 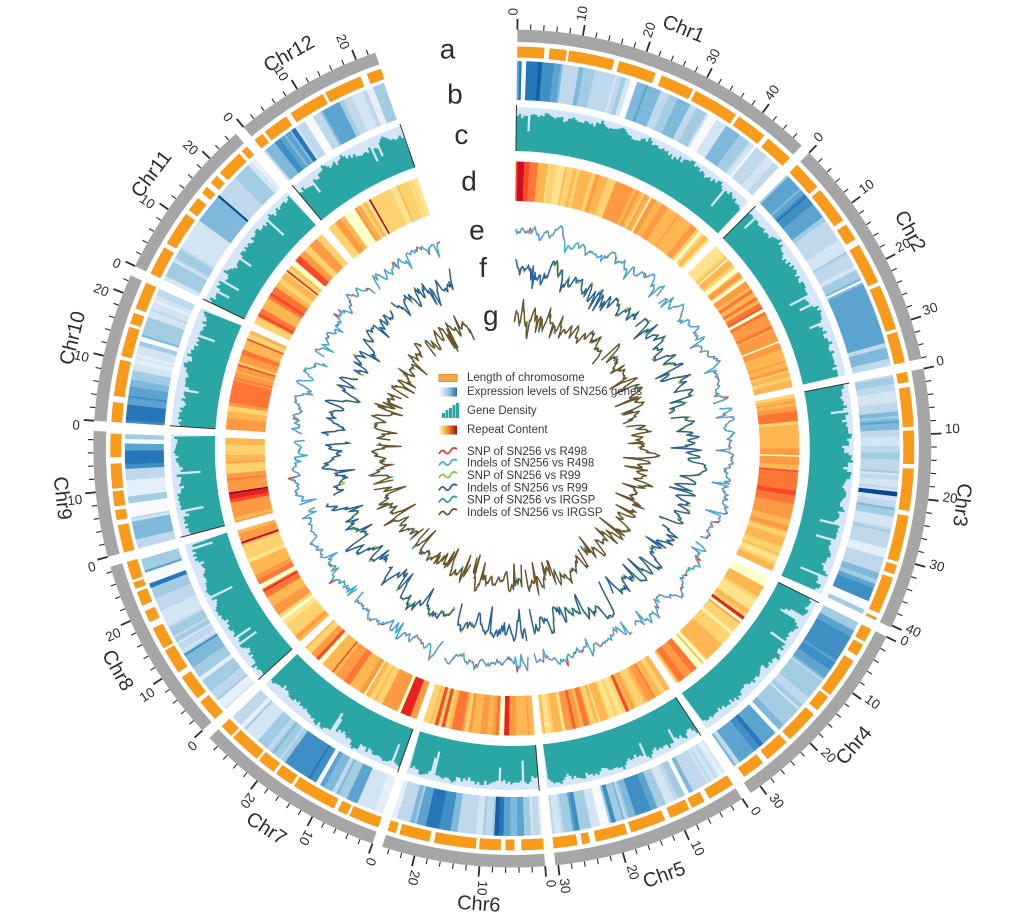 I want to click on svg-text: SNP of SN256 vs IRGSP, so click(x=531, y=501).